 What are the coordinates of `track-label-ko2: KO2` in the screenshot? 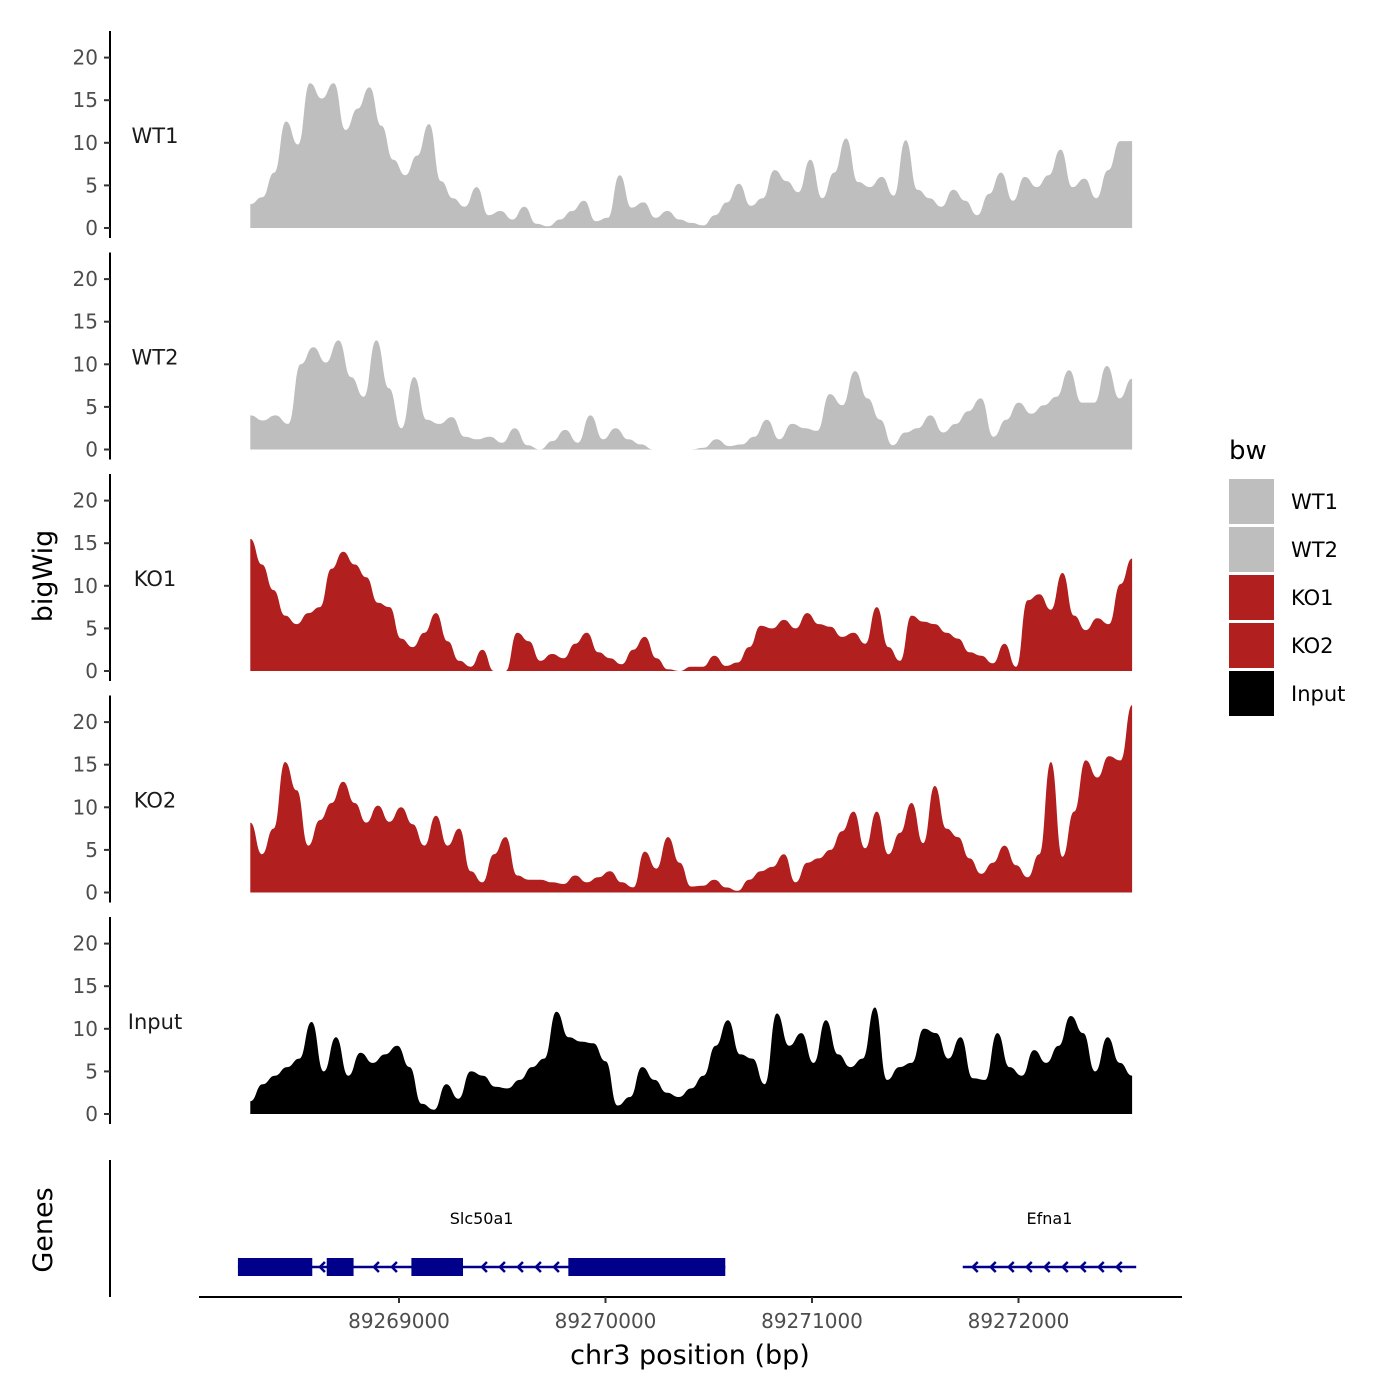 It's located at (155, 801).